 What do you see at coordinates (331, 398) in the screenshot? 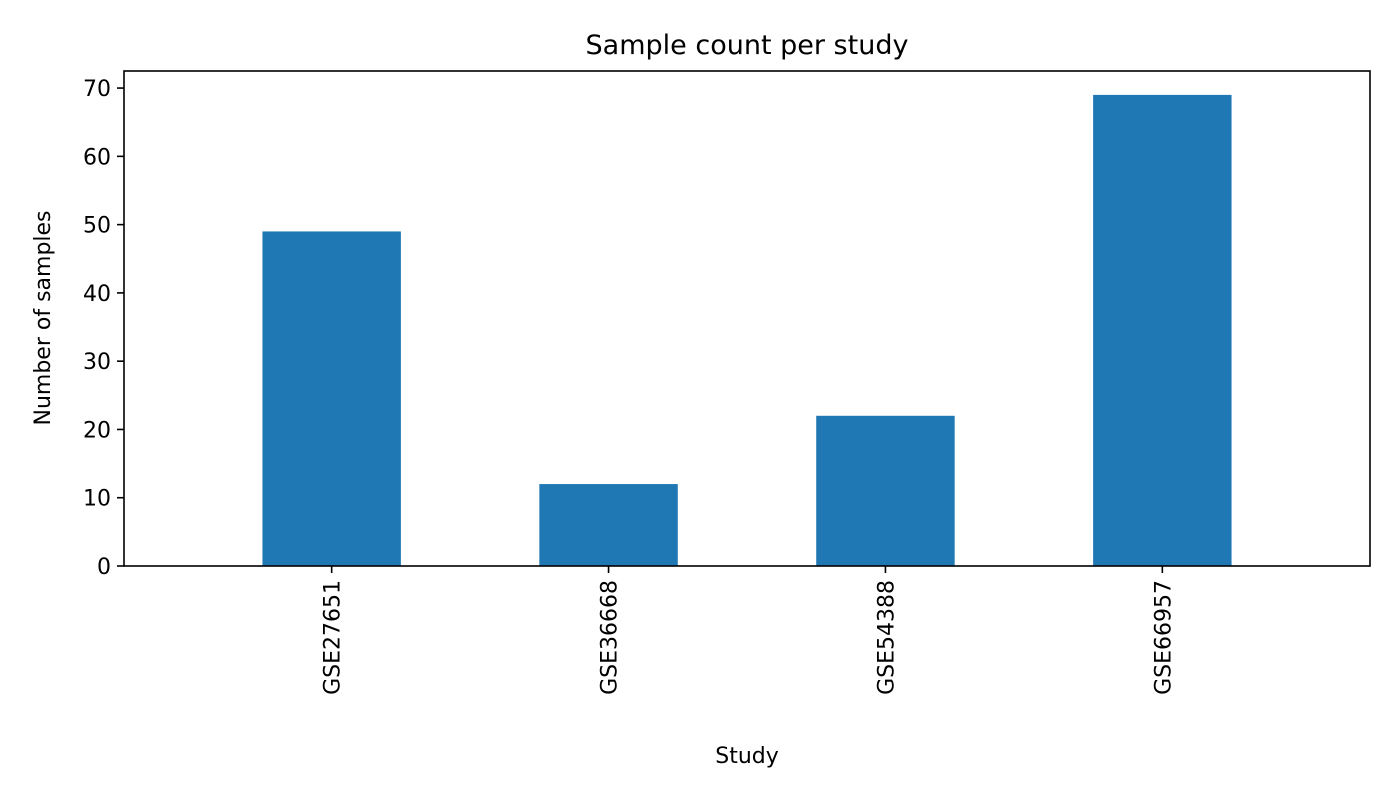
I see `bar-GSE27651` at bounding box center [331, 398].